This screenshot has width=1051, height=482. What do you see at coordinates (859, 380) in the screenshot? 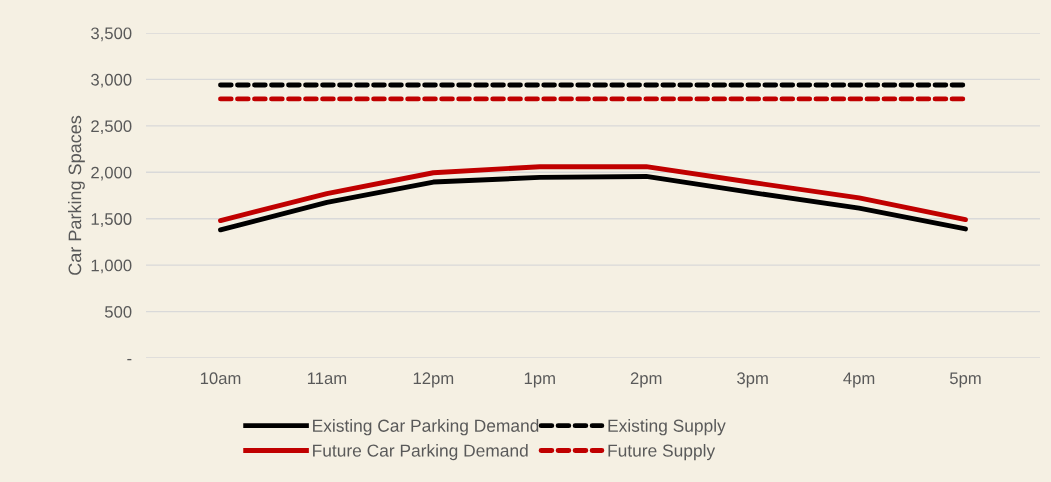
I see `x-tick-label: 4pm` at bounding box center [859, 380].